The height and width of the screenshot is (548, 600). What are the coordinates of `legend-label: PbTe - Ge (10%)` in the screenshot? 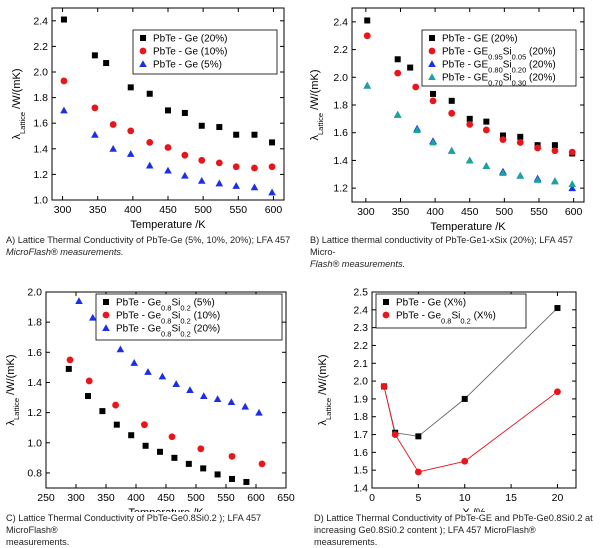 It's located at (190, 52).